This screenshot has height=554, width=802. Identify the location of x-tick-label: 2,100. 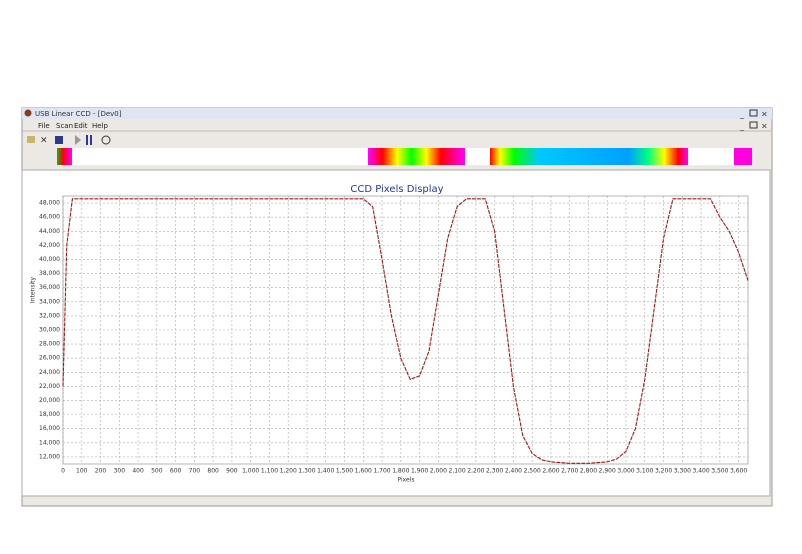
(457, 471).